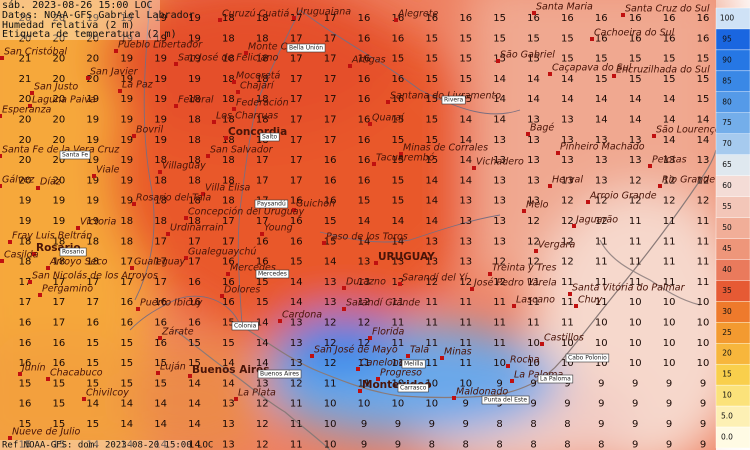 The image size is (750, 450). Describe the element at coordinates (499, 424) in the screenshot. I see `temperature-label: 8` at that location.